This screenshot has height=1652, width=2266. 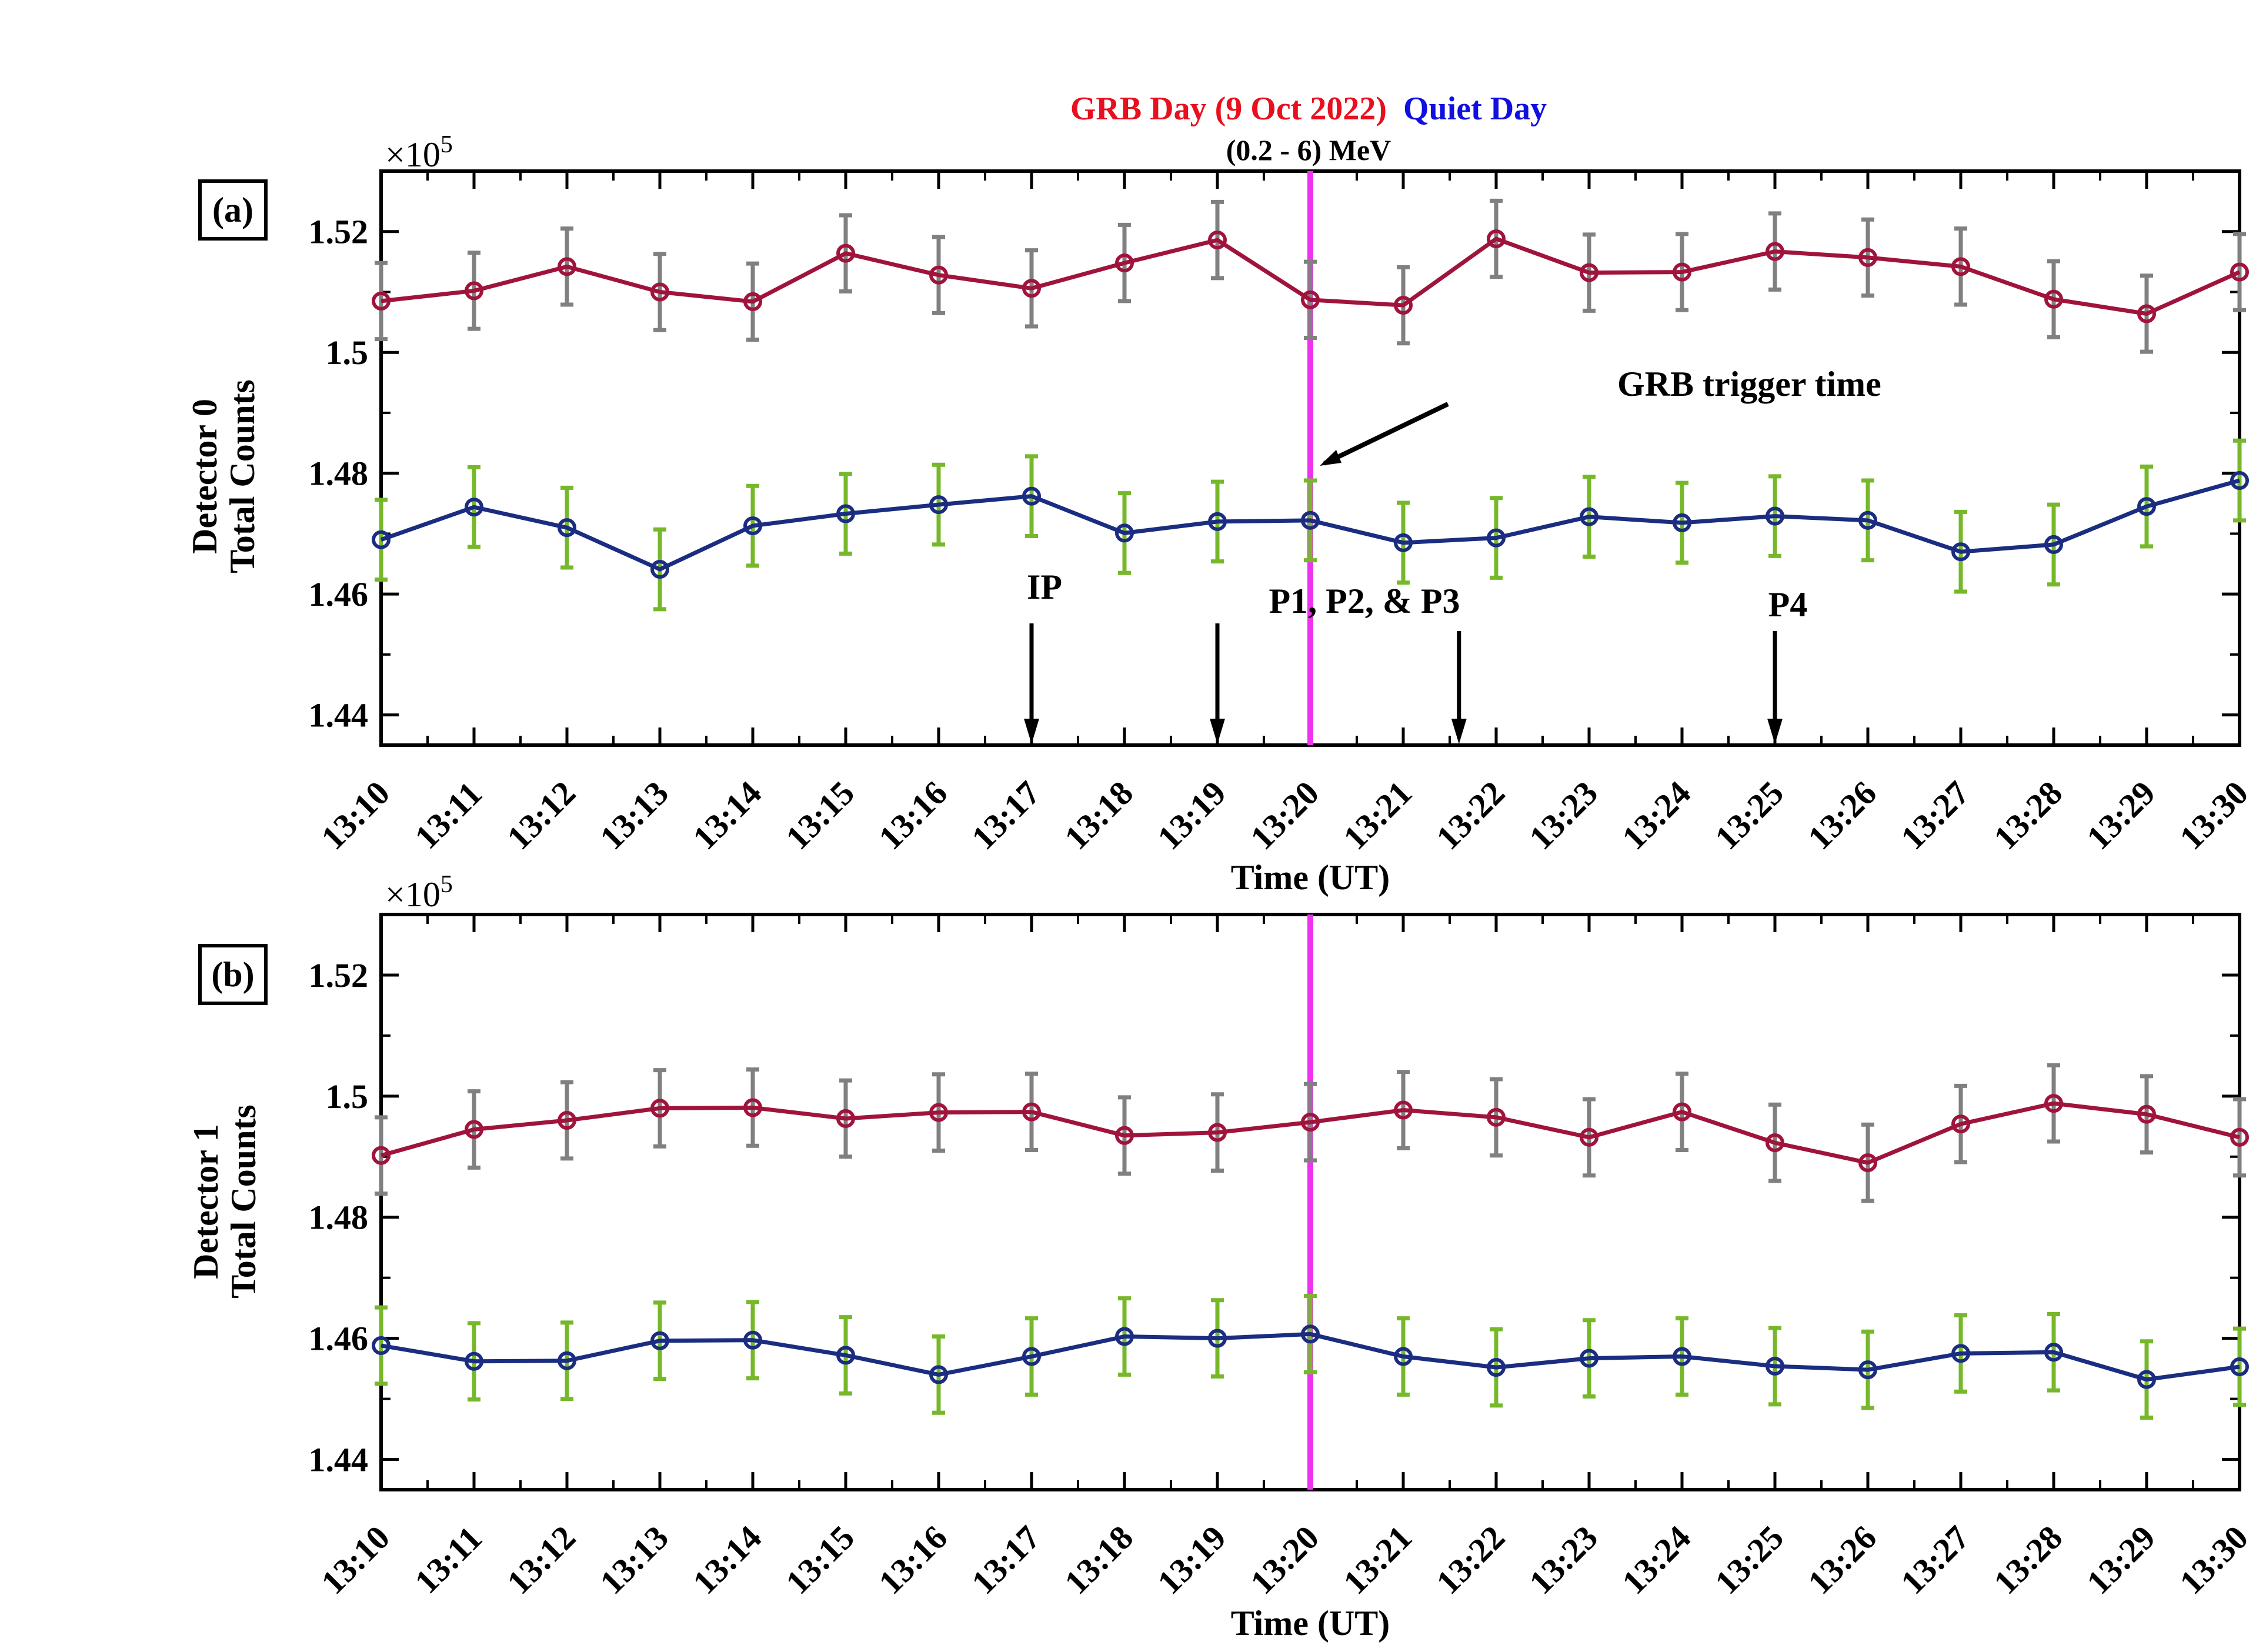 What do you see at coordinates (232, 974) in the screenshot?
I see `panel-b-tag: (b)` at bounding box center [232, 974].